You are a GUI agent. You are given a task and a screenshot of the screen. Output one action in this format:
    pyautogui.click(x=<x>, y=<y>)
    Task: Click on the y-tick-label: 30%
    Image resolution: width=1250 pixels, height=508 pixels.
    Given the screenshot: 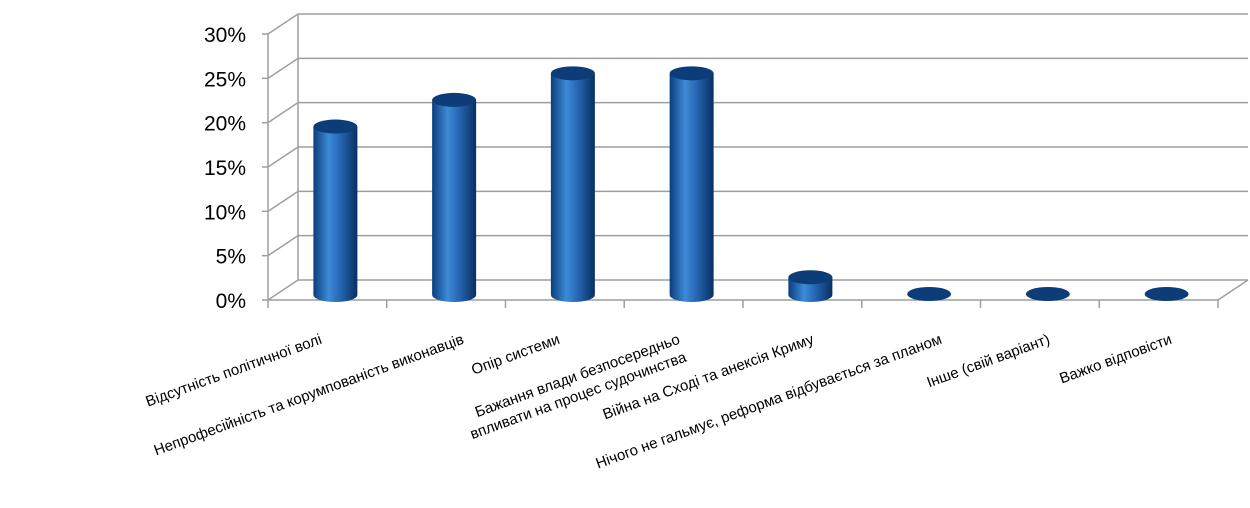 What is the action you would take?
    pyautogui.click(x=225, y=35)
    